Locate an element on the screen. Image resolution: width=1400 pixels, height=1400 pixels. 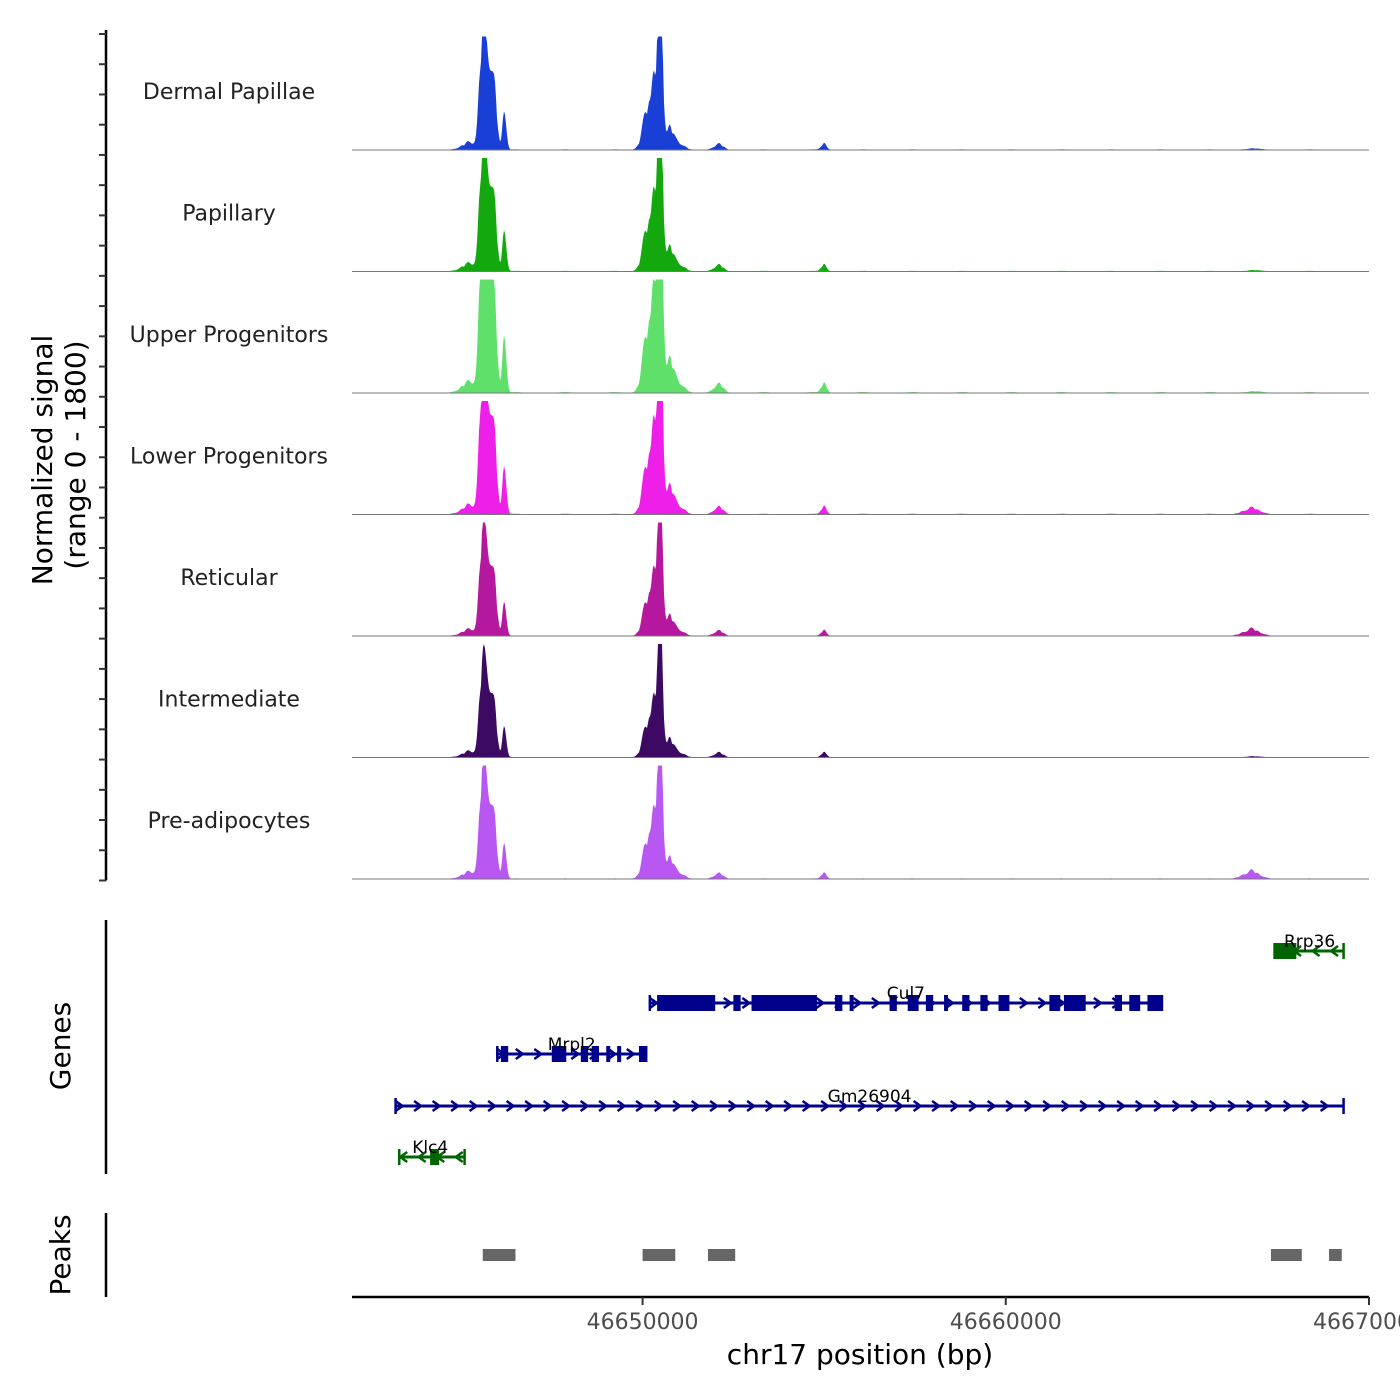
coverage-track: Upper Progenitors is located at coordinates (749, 336).